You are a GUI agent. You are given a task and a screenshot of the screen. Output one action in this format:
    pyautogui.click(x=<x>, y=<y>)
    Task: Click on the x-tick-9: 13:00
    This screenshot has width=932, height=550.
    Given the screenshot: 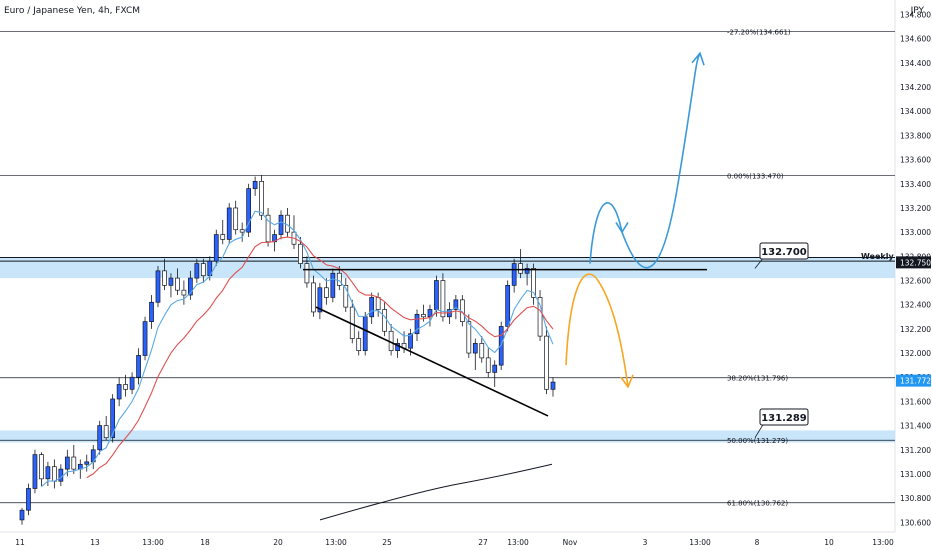 What is the action you would take?
    pyautogui.click(x=518, y=542)
    